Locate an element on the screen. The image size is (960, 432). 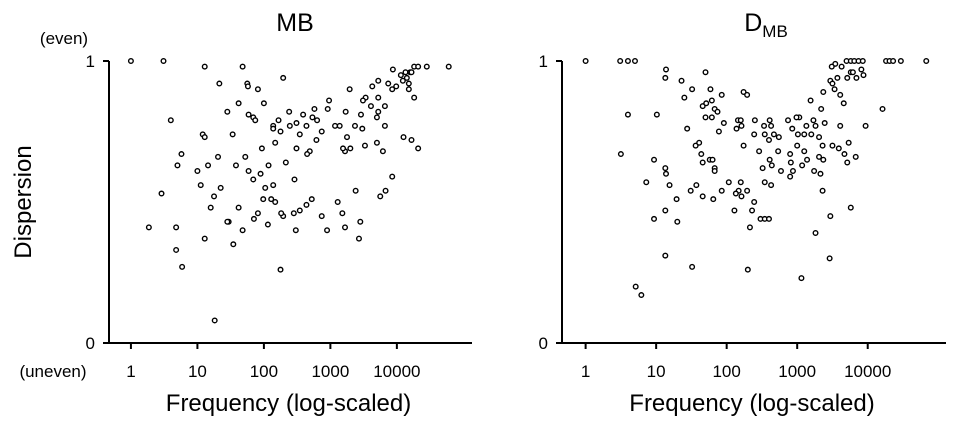
x-tick-label: 10000 is located at coordinates (396, 371).